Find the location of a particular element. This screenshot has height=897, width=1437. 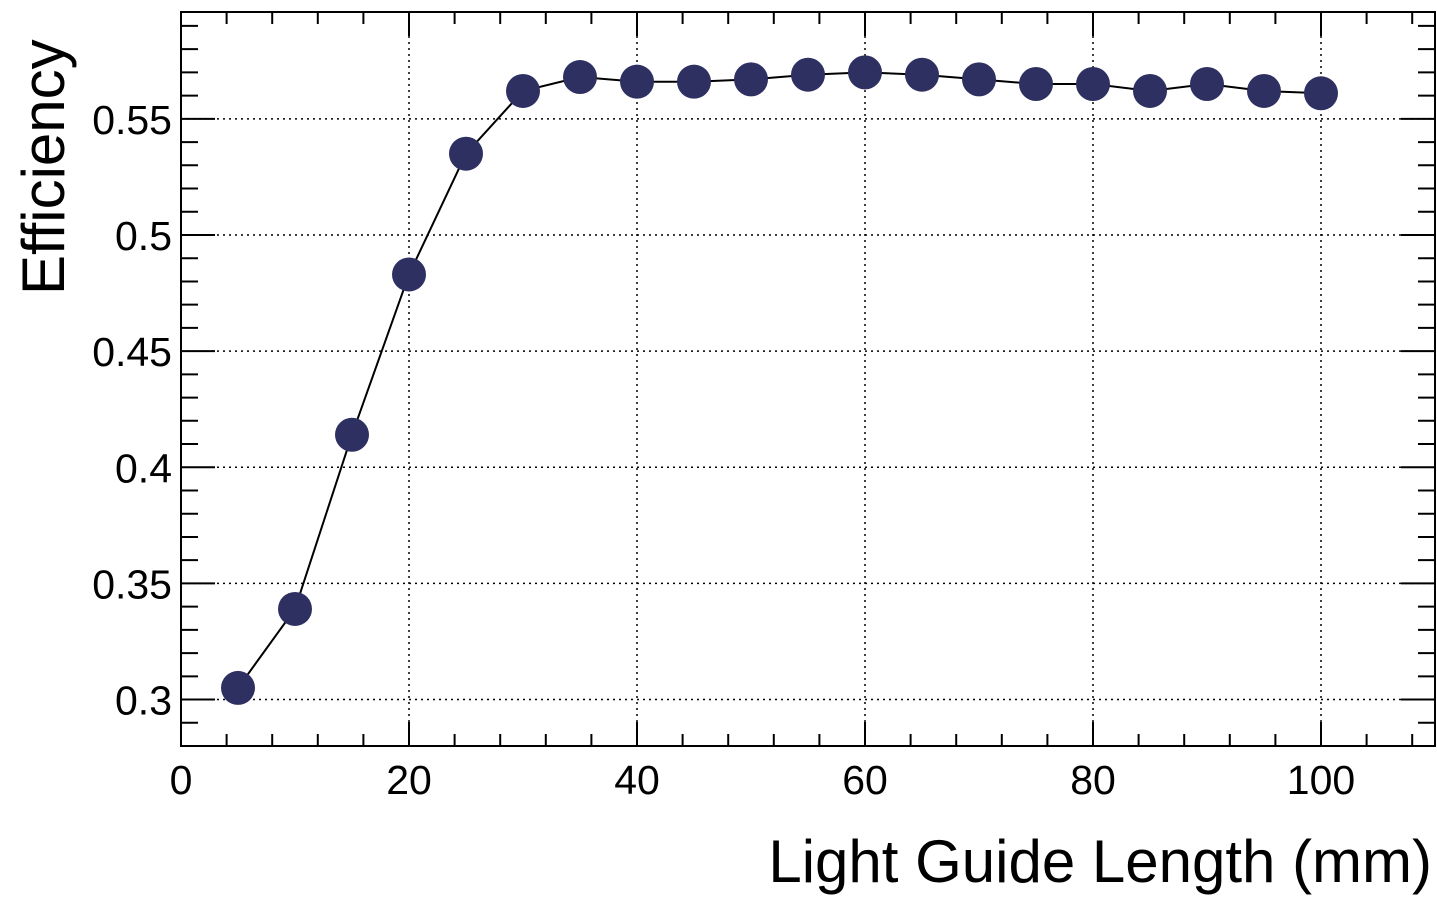

x-tick-label: 100 is located at coordinates (1321, 780).